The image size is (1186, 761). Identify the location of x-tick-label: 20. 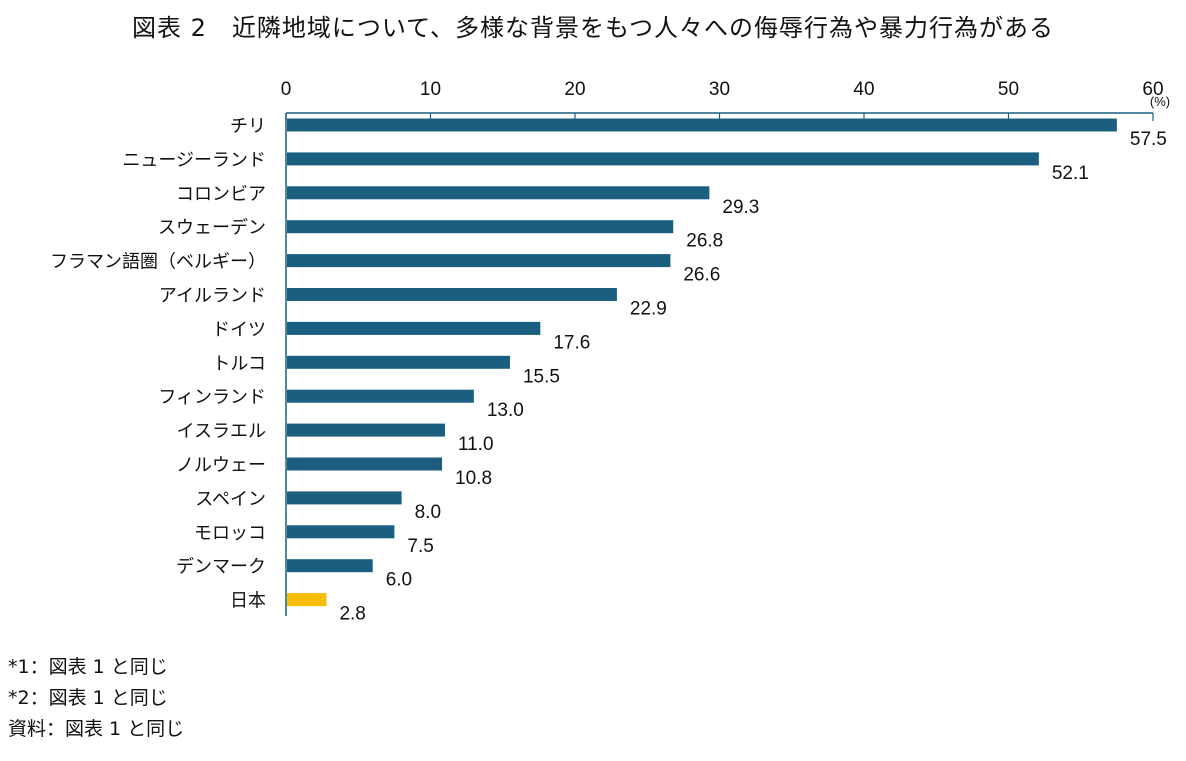
(574, 89).